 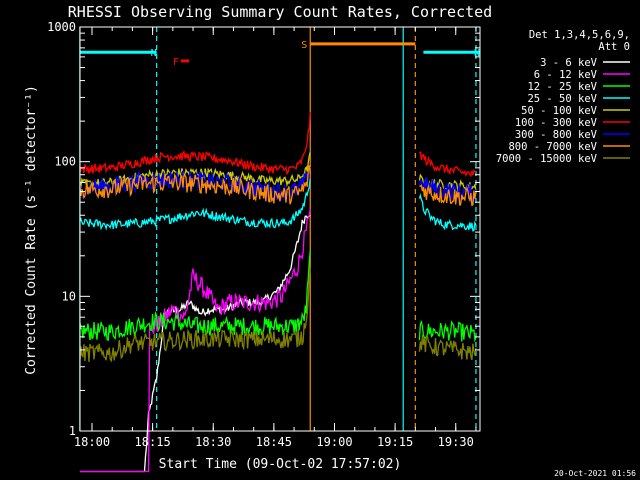 What do you see at coordinates (69, 296) in the screenshot?
I see `y-tick-label-1: 10` at bounding box center [69, 296].